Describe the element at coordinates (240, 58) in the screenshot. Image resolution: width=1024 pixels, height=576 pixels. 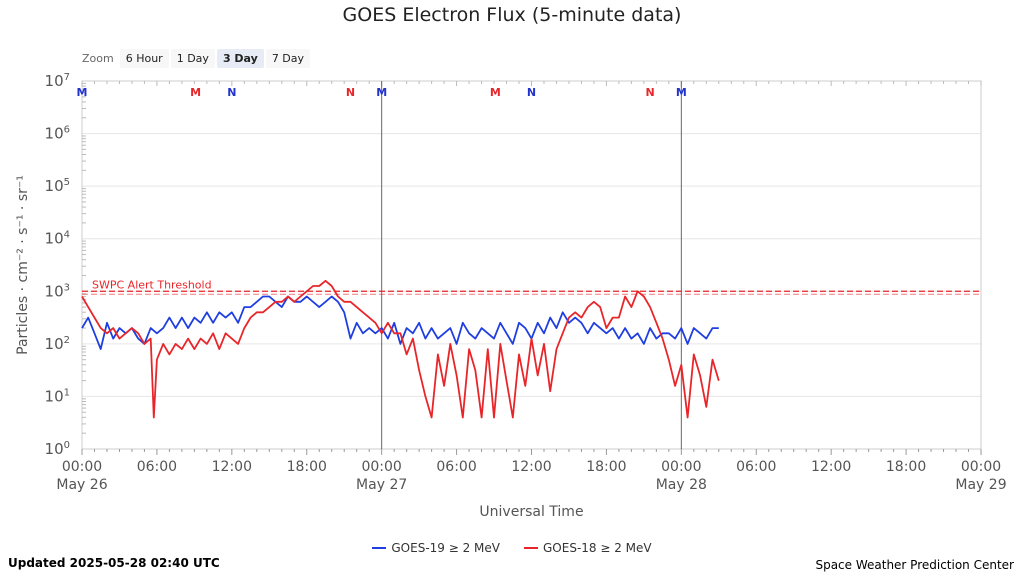
I see `zoom-3-day-button: 3 Day` at that location.